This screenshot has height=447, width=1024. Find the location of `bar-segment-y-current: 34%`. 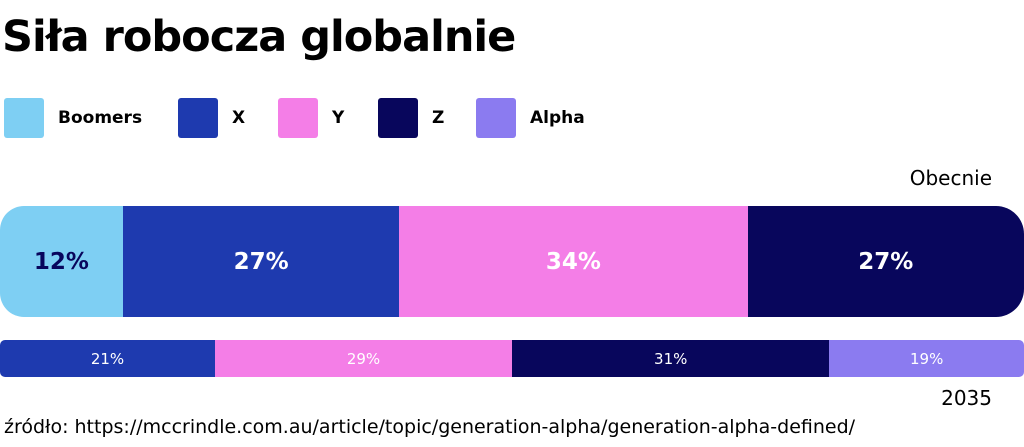

bar-segment-y-current: 34% is located at coordinates (573, 261).